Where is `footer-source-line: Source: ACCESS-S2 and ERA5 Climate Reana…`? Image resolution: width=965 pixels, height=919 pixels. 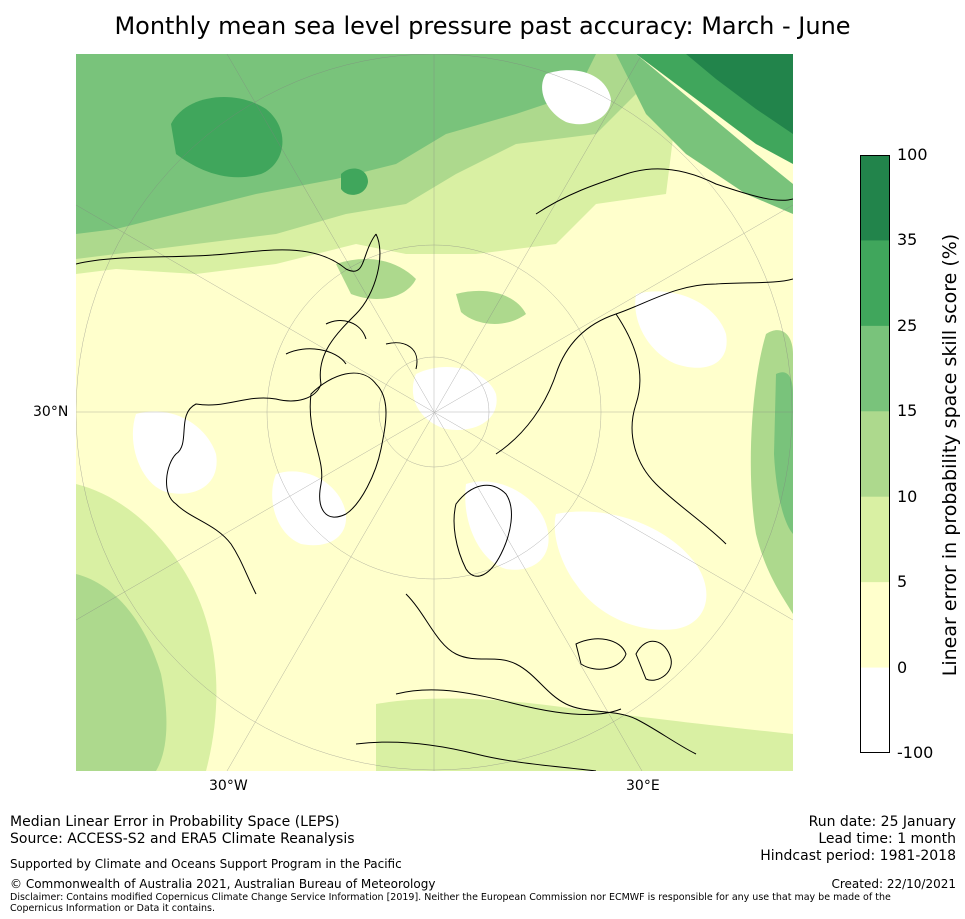
footer-source-line: Source: ACCESS-S2 and ERA5 Climate Reana… is located at coordinates (182, 839).